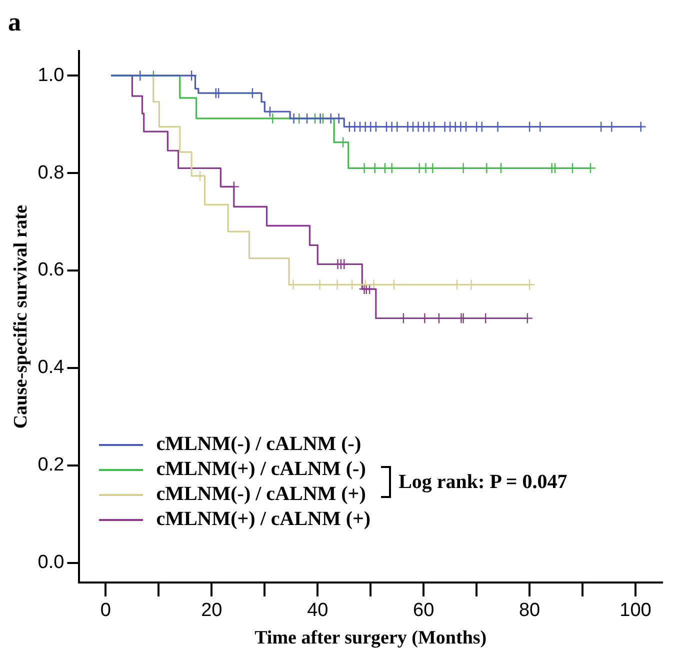 This screenshot has width=678, height=660. Describe the element at coordinates (51, 563) in the screenshot. I see `text: 0.0` at that location.